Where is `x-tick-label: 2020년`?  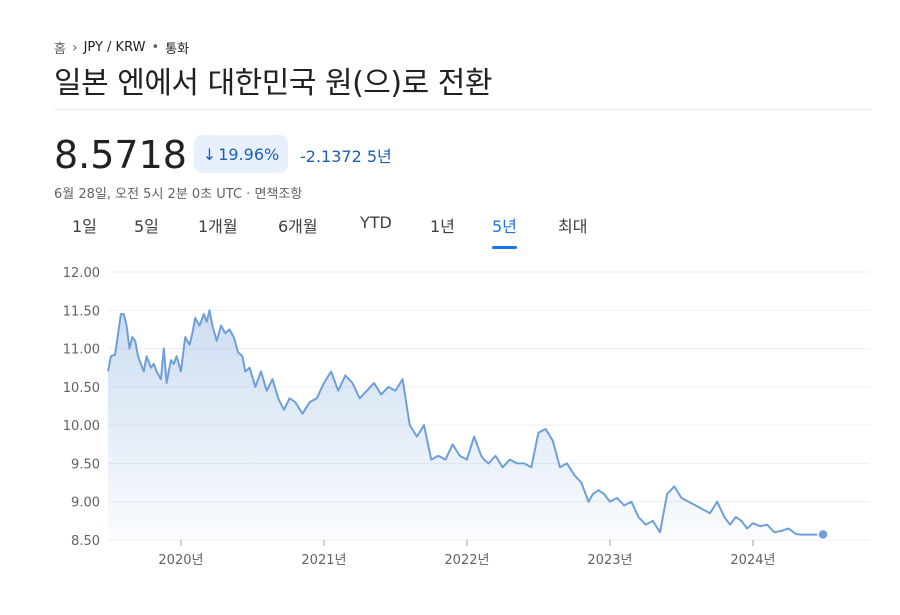
x-tick-label: 2020년 is located at coordinates (180, 560).